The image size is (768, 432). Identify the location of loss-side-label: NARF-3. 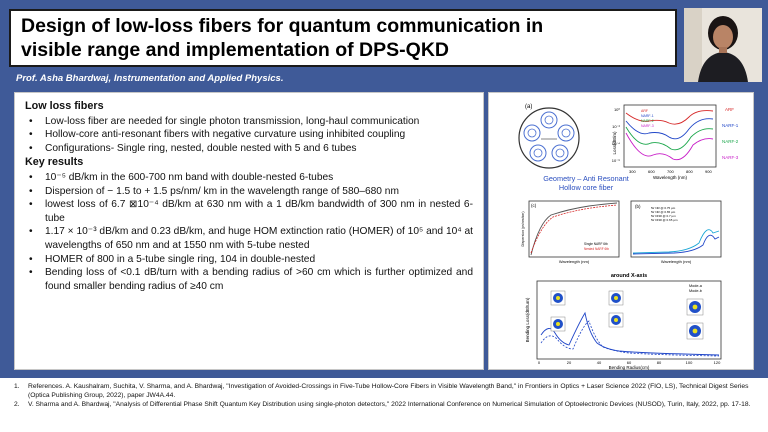
(730, 157).